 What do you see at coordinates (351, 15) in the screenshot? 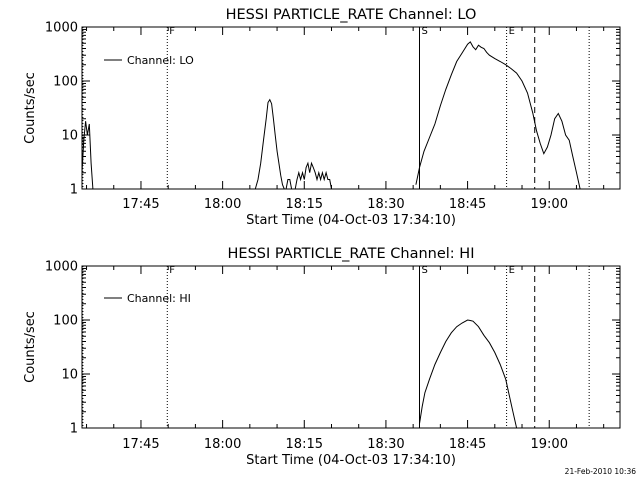
I see `chart-title: HESSI PARTICLE_RATE Channel: LO` at bounding box center [351, 15].